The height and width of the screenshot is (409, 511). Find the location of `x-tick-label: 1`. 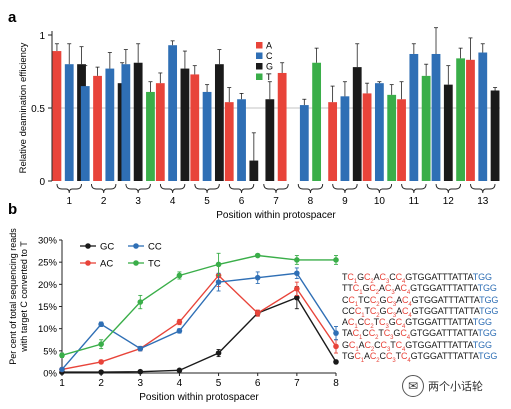

x-tick-label: 1 is located at coordinates (69, 201).